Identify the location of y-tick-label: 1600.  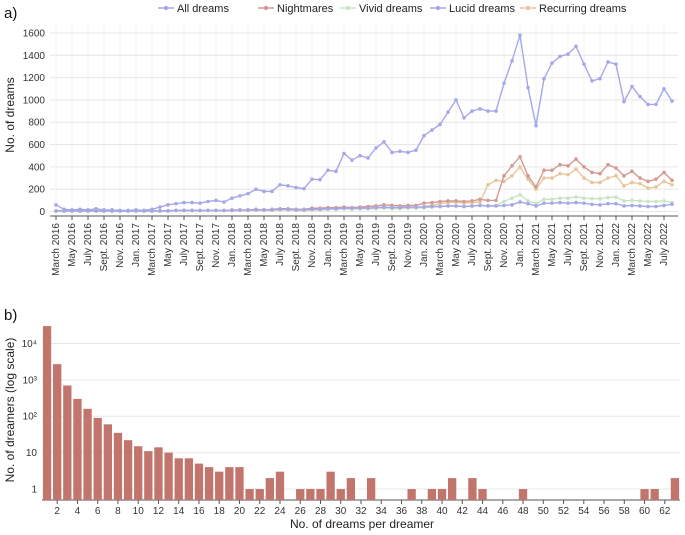
(34, 33).